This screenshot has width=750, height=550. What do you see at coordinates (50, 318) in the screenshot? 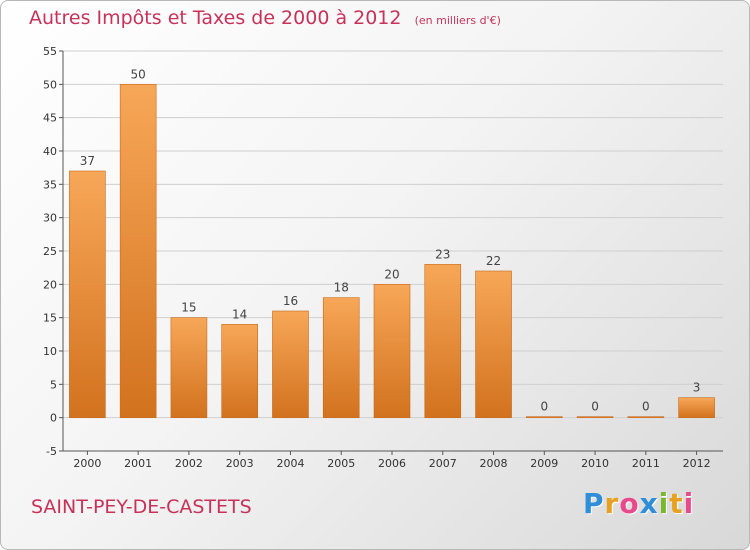
I see `y-tick-label: 15` at bounding box center [50, 318].